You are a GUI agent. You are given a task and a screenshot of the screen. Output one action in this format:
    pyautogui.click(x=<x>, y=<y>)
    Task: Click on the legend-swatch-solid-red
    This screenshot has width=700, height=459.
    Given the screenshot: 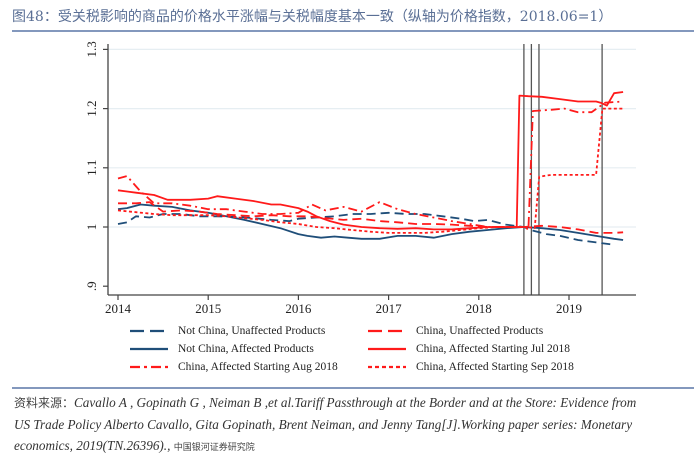 What is the action you would take?
    pyautogui.click(x=387, y=349)
    